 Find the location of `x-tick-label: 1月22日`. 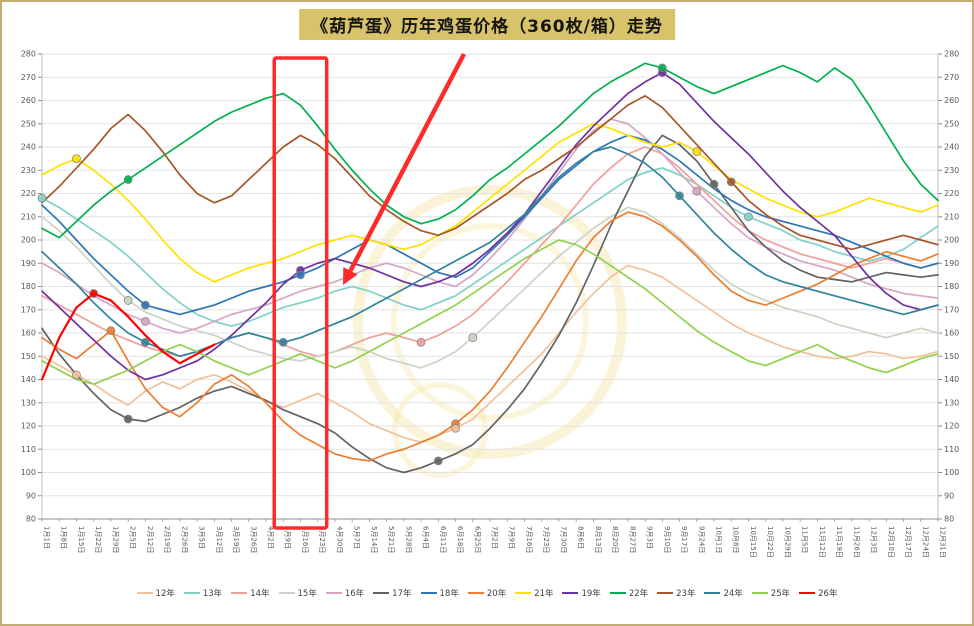

x-tick-label: 1月22日 is located at coordinates (98, 539).